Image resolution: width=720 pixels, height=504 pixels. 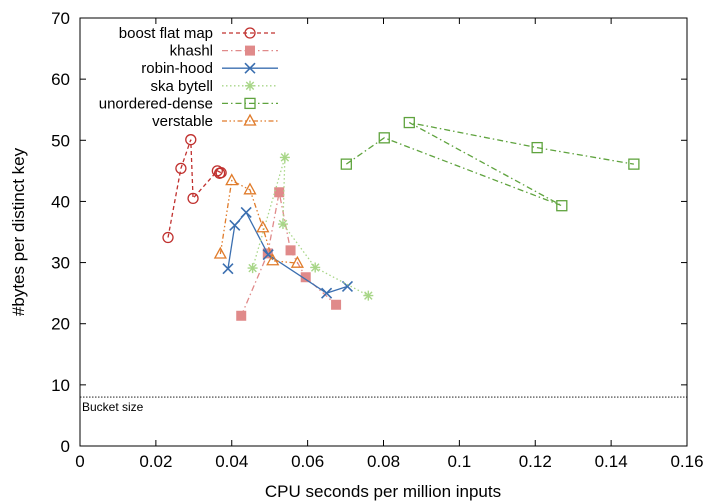 What do you see at coordinates (611, 461) in the screenshot?
I see `x-tick-label: 0.14` at bounding box center [611, 461].